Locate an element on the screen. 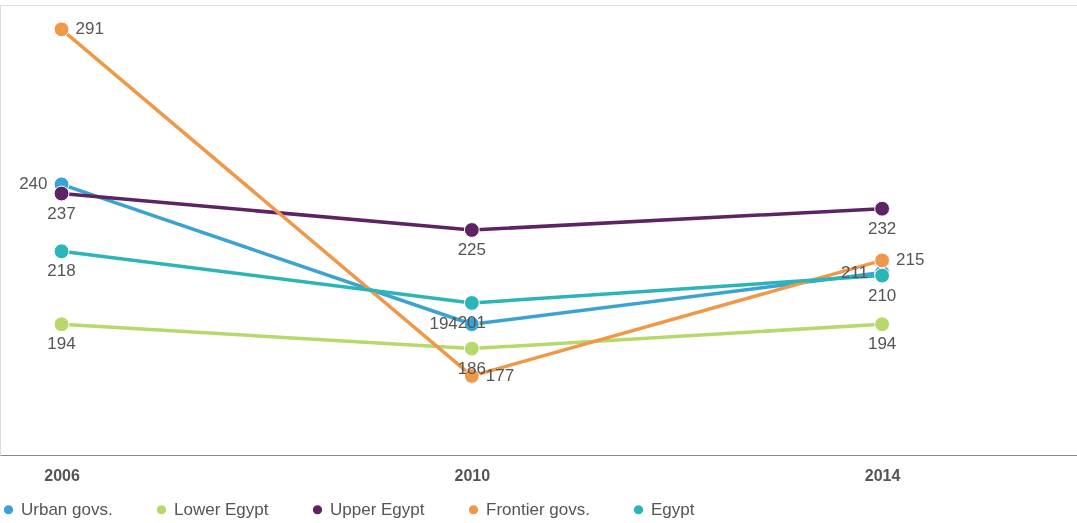 This screenshot has width=1077, height=523. data-label: 240 is located at coordinates (33, 184).